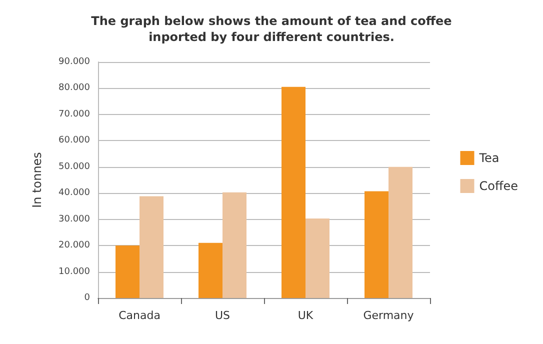 The image size is (543, 344). Describe the element at coordinates (489, 158) in the screenshot. I see `legend-label: Tea` at that location.